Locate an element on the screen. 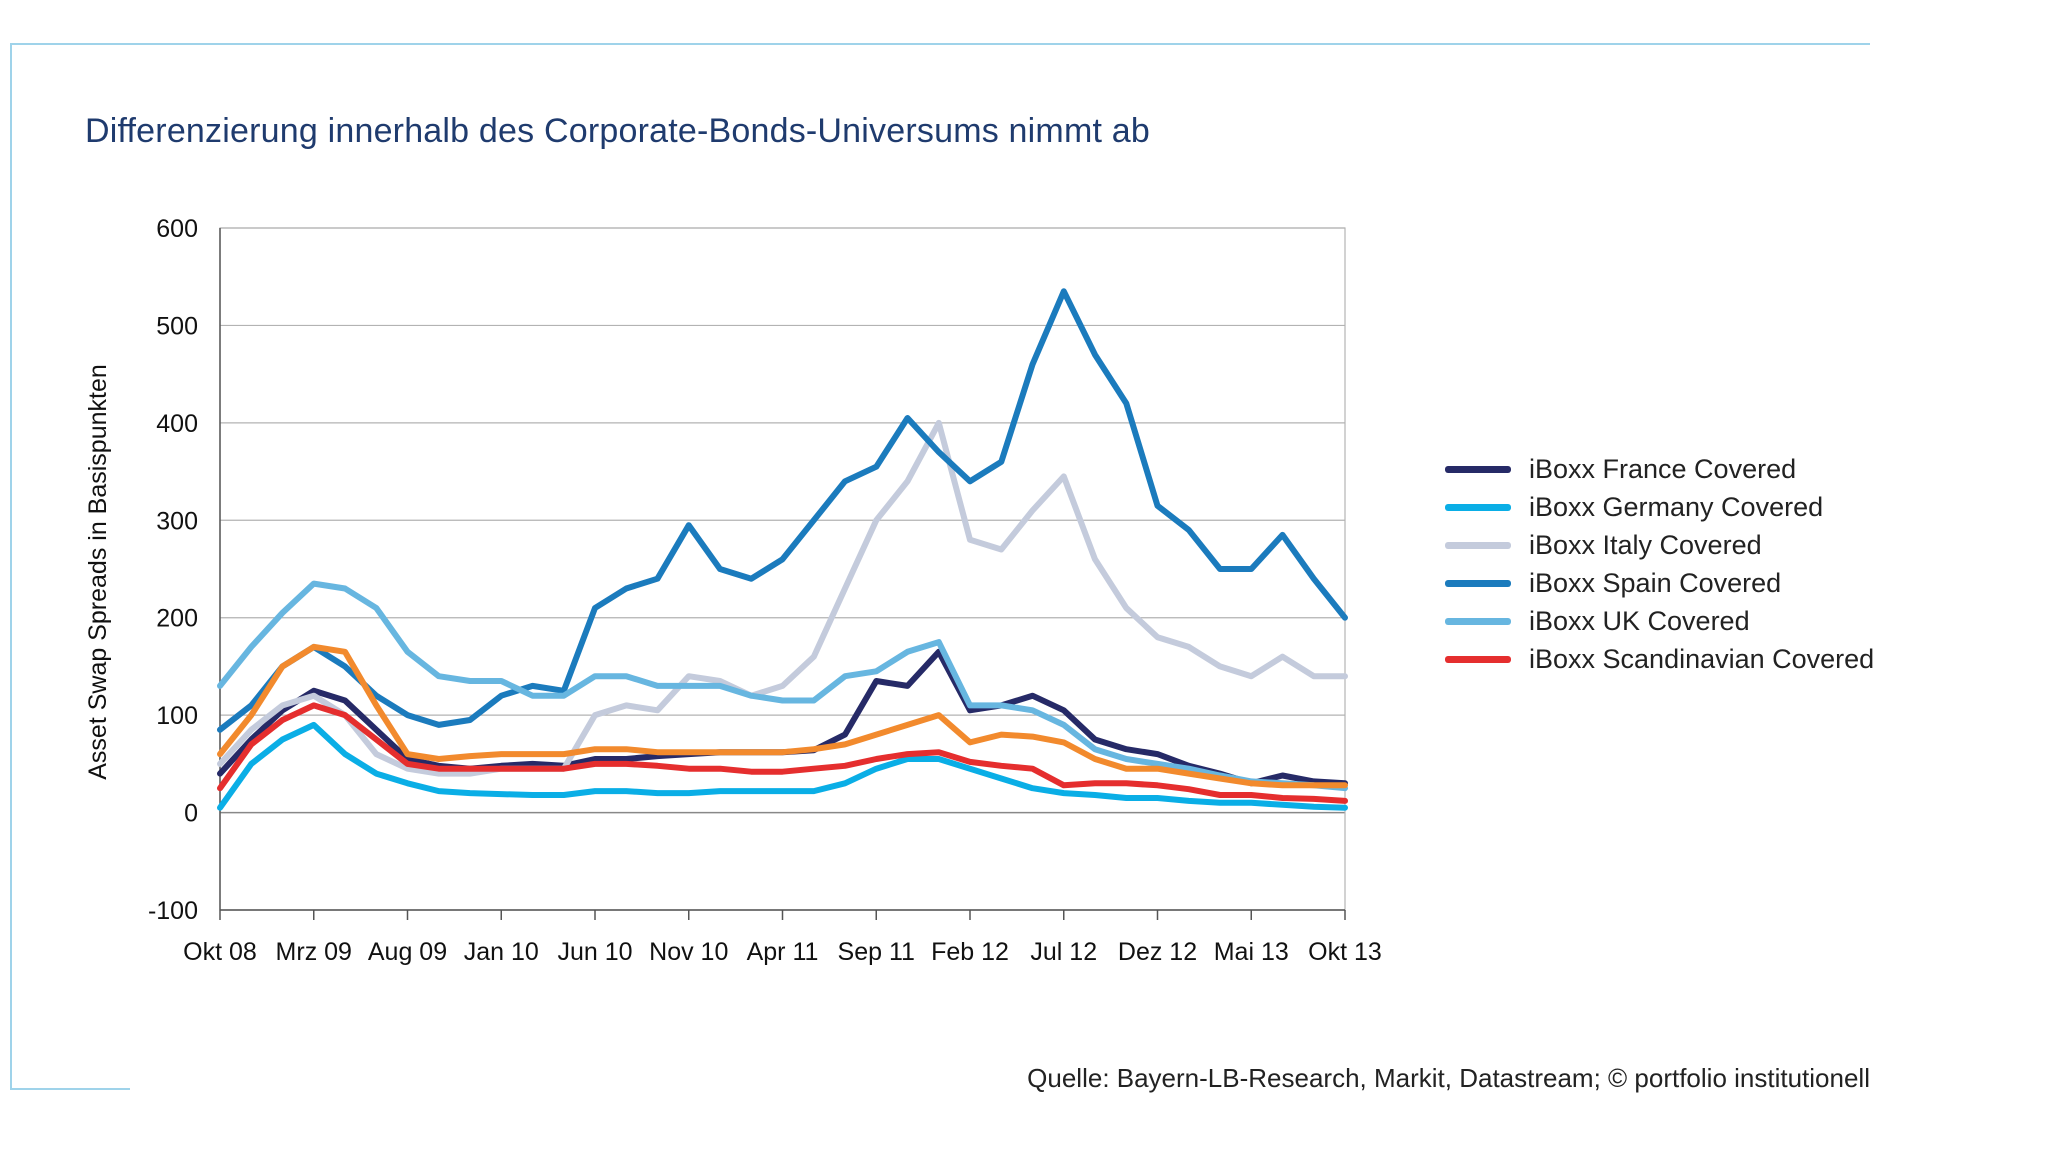  x-tick-label: Jul 12 is located at coordinates (1063, 952).